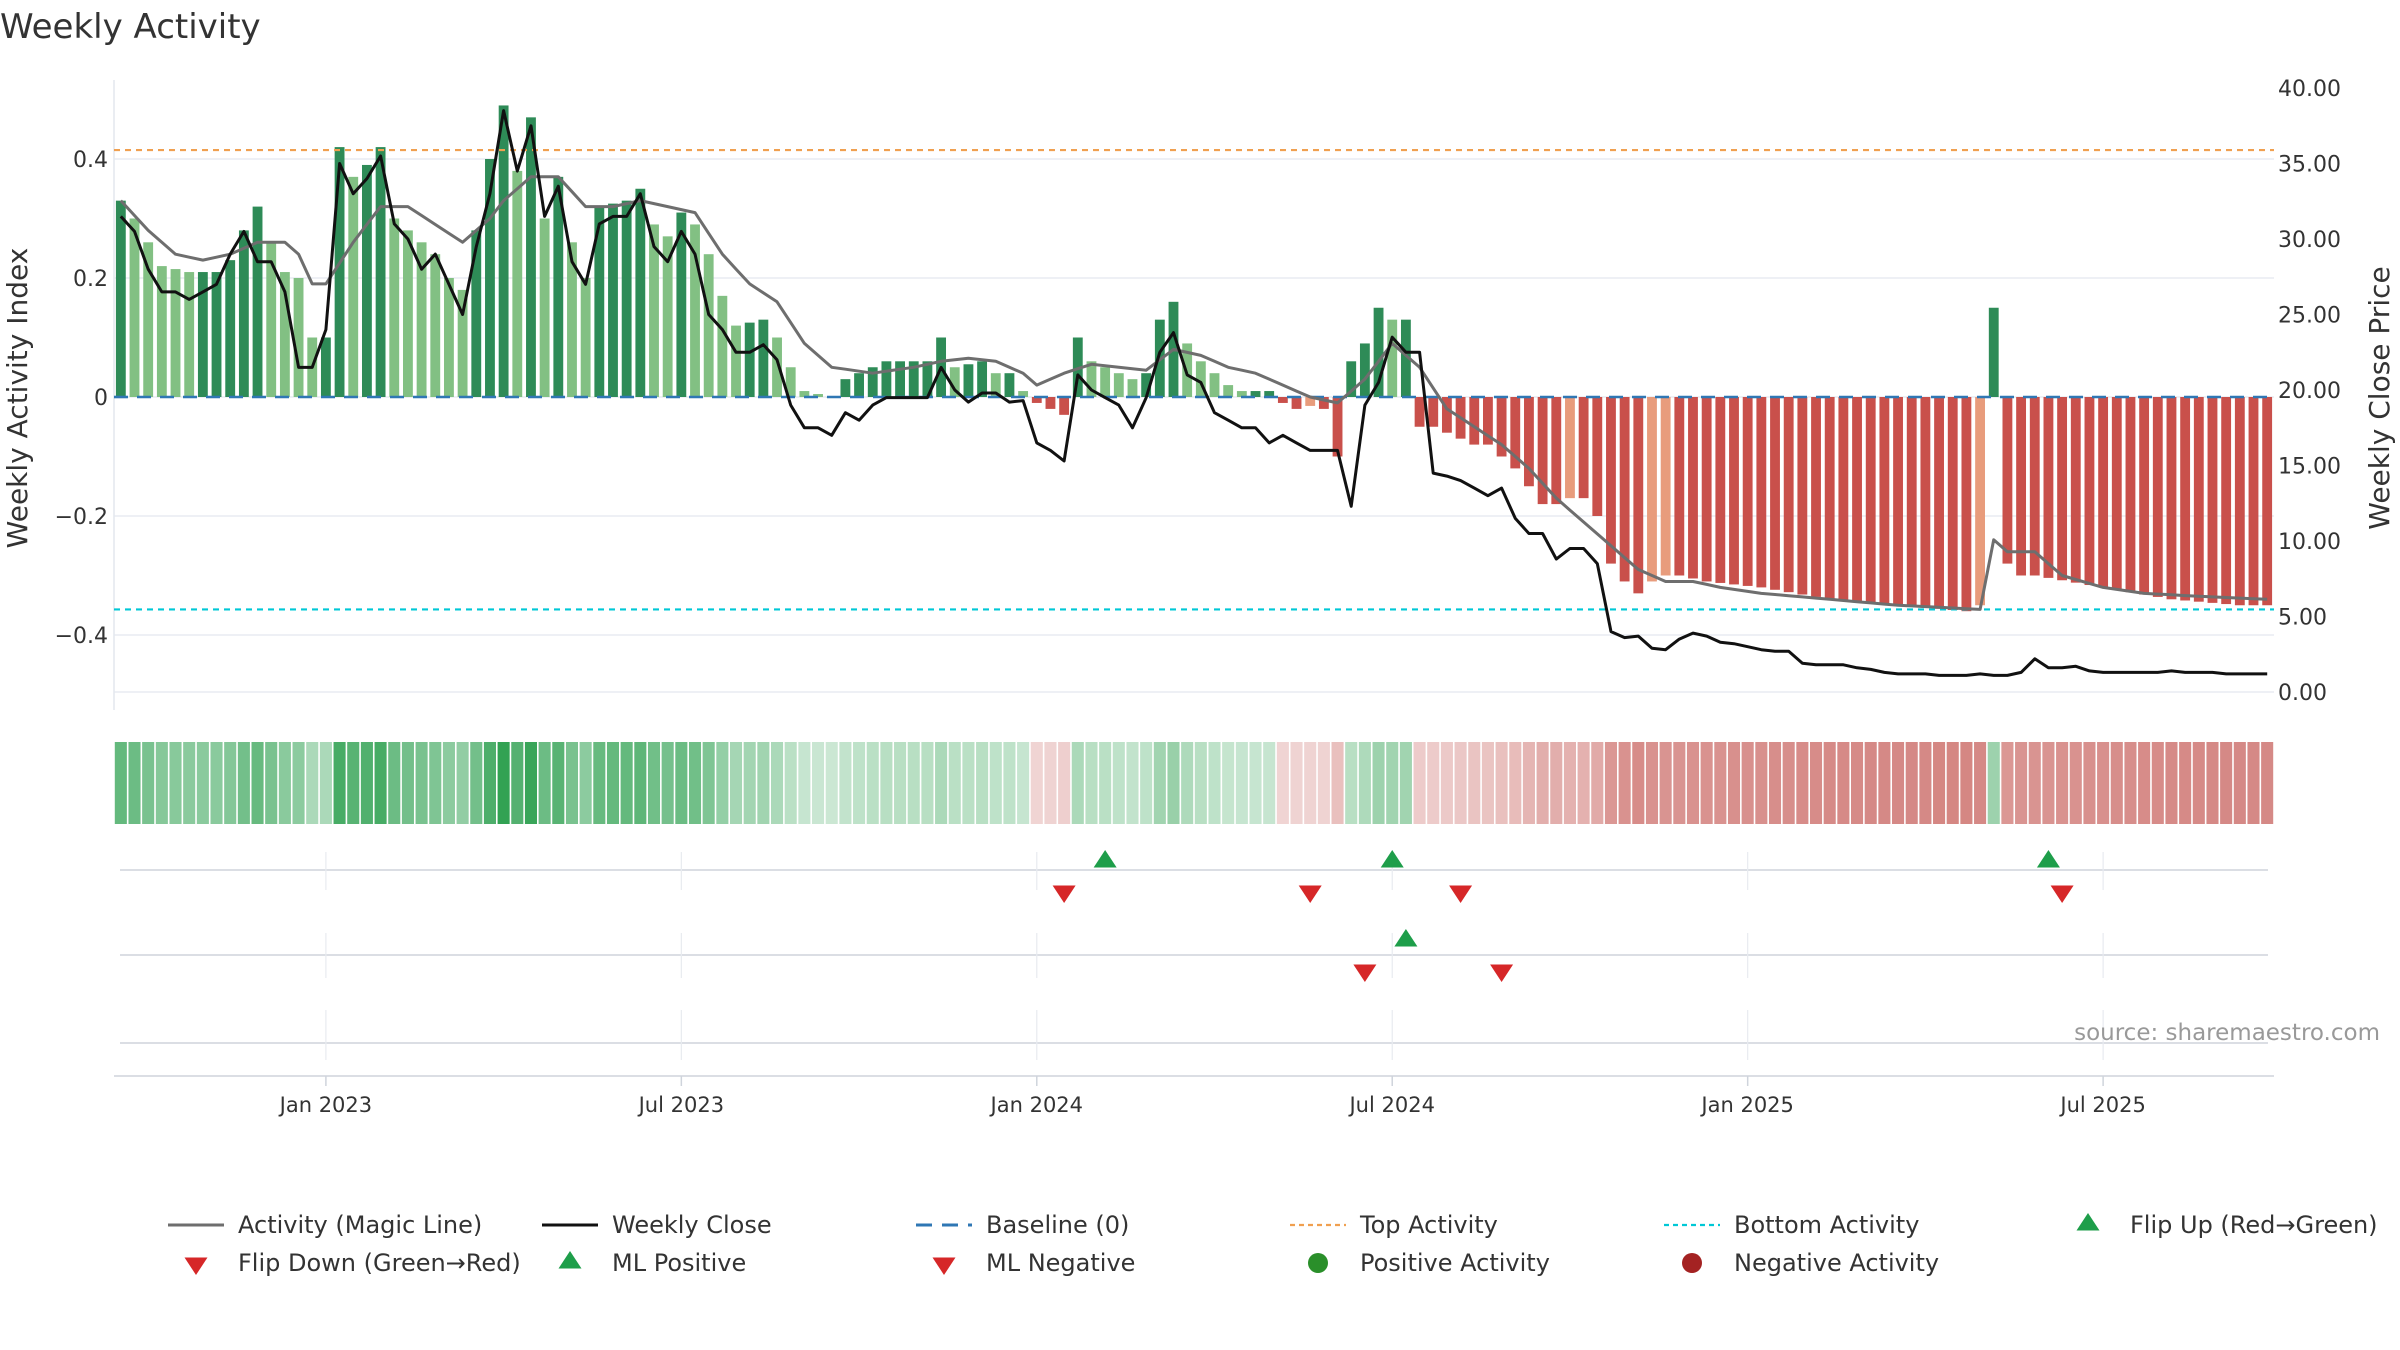 The height and width of the screenshot is (1350, 2400). What do you see at coordinates (325, 1105) in the screenshot?
I see `x-tick-label: Jan 2023` at bounding box center [325, 1105].